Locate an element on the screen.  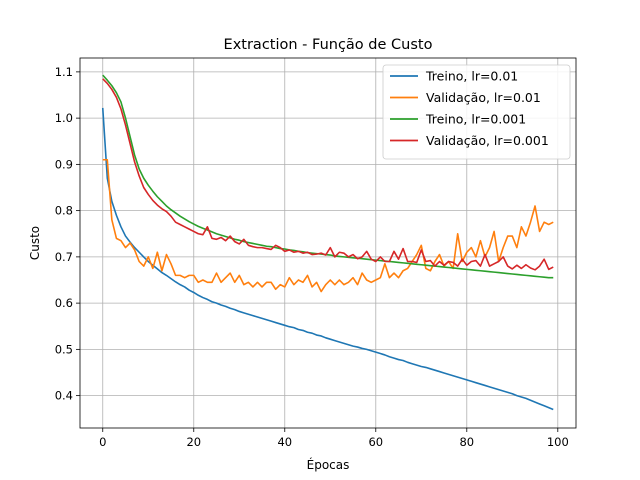
y-tick-label: 0.7 is located at coordinates (64, 257).